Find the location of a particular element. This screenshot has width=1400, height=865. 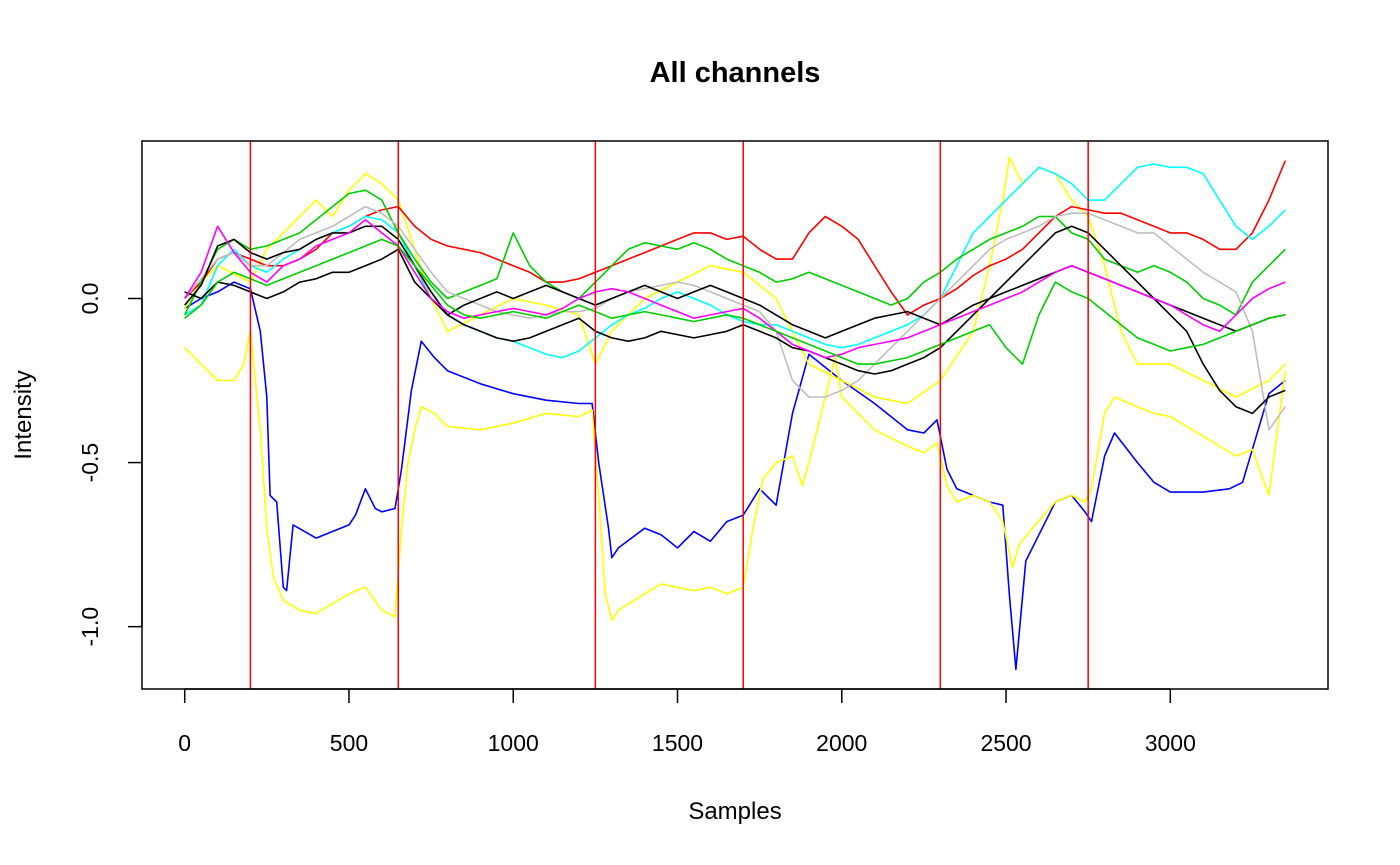

x-axis: 0 500 1000 1500 2000 2500 3000 is located at coordinates (687, 722).